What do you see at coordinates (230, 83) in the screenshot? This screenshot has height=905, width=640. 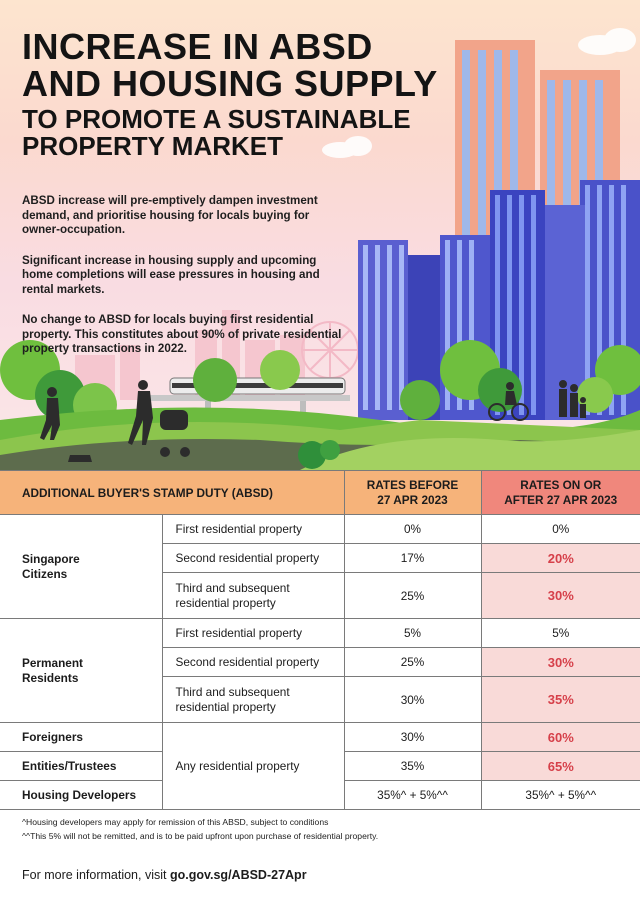 I see `title-line-2: AND HOUSING SUPPLY` at bounding box center [230, 83].